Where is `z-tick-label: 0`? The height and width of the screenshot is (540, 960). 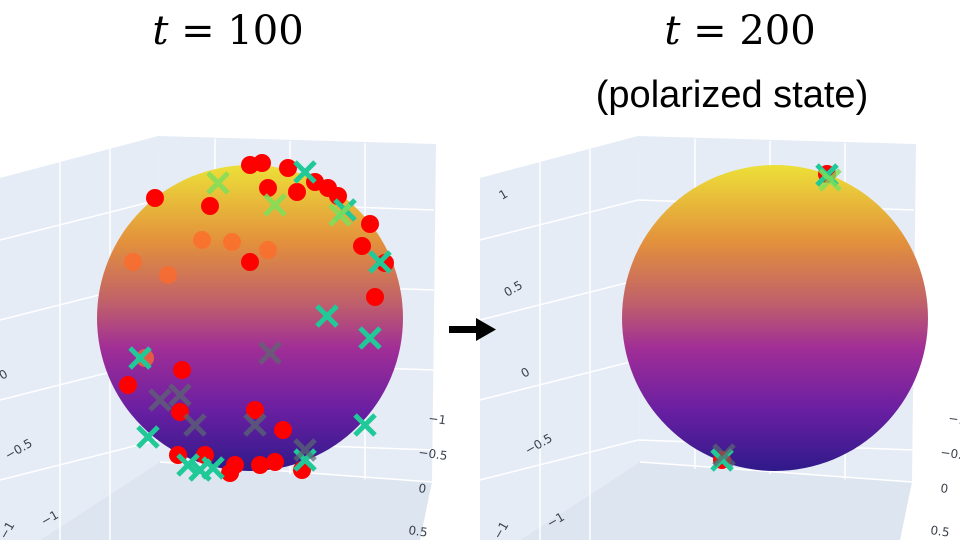
z-tick-label: 0 is located at coordinates (5, 375).